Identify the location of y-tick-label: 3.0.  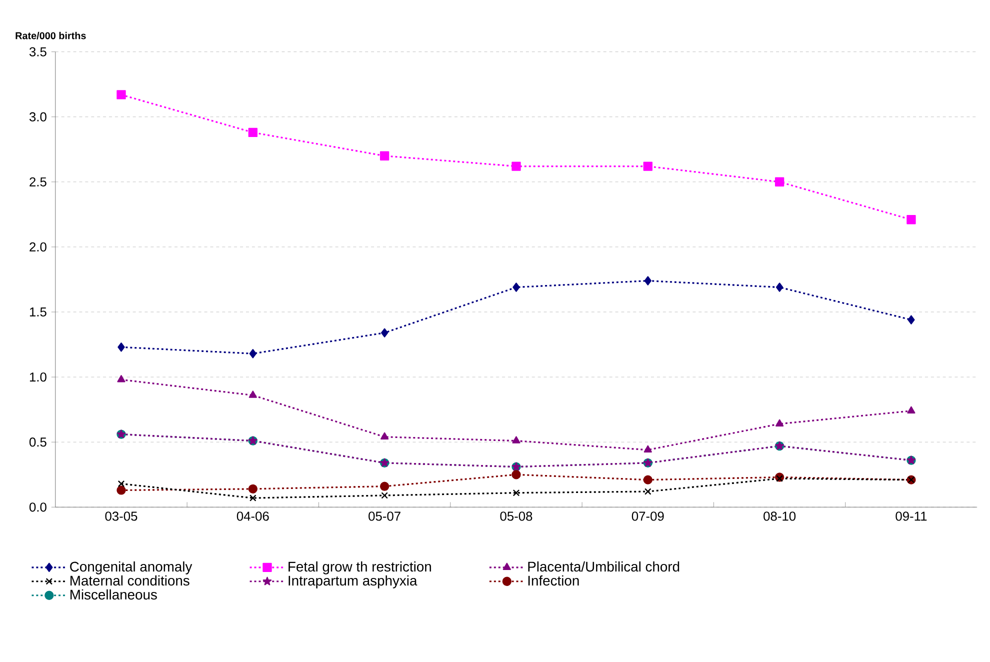
(37, 117).